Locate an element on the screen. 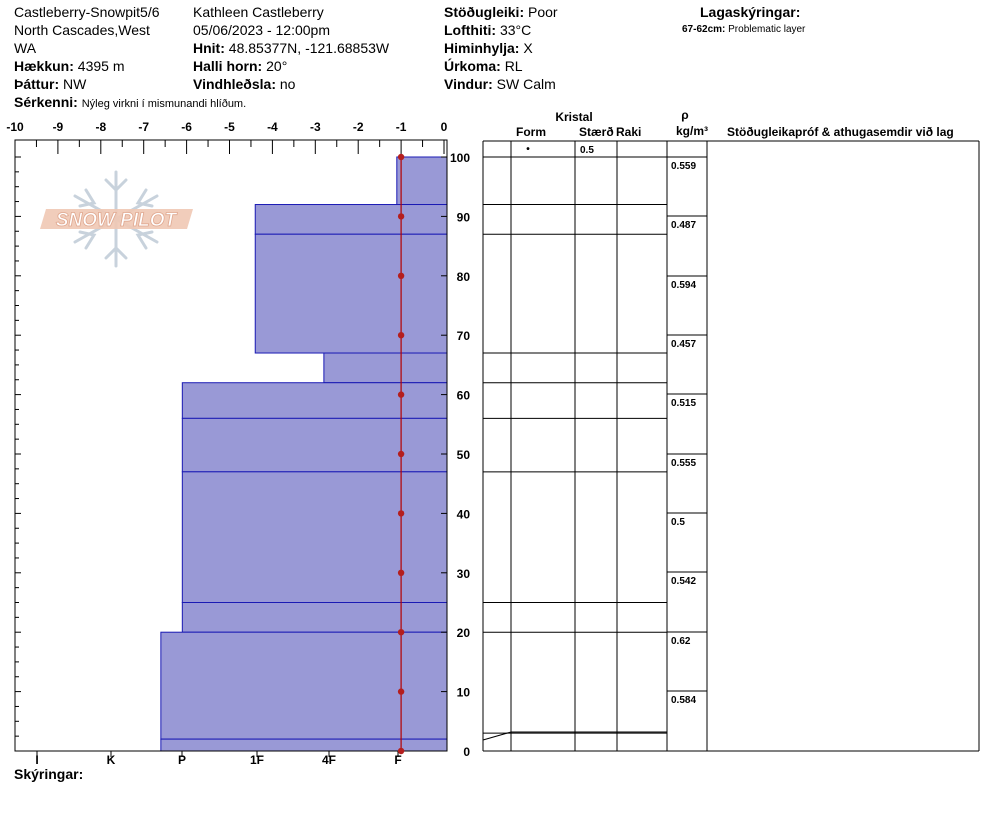 This screenshot has width=994, height=840. notes-label: Sérkenni: is located at coordinates (46, 102).